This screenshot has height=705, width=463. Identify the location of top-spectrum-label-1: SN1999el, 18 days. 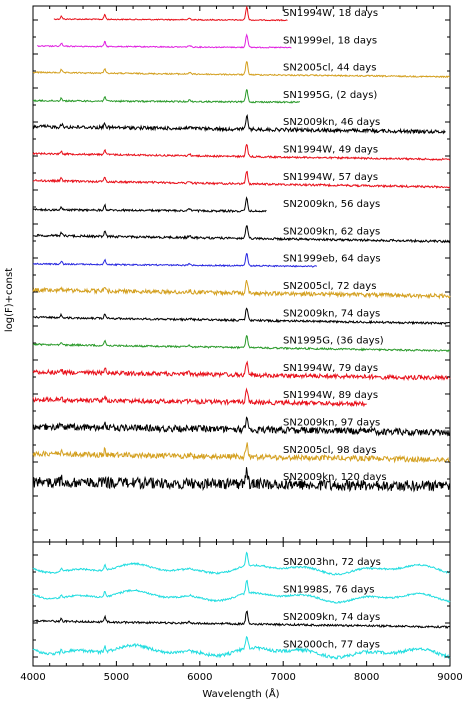
(330, 40).